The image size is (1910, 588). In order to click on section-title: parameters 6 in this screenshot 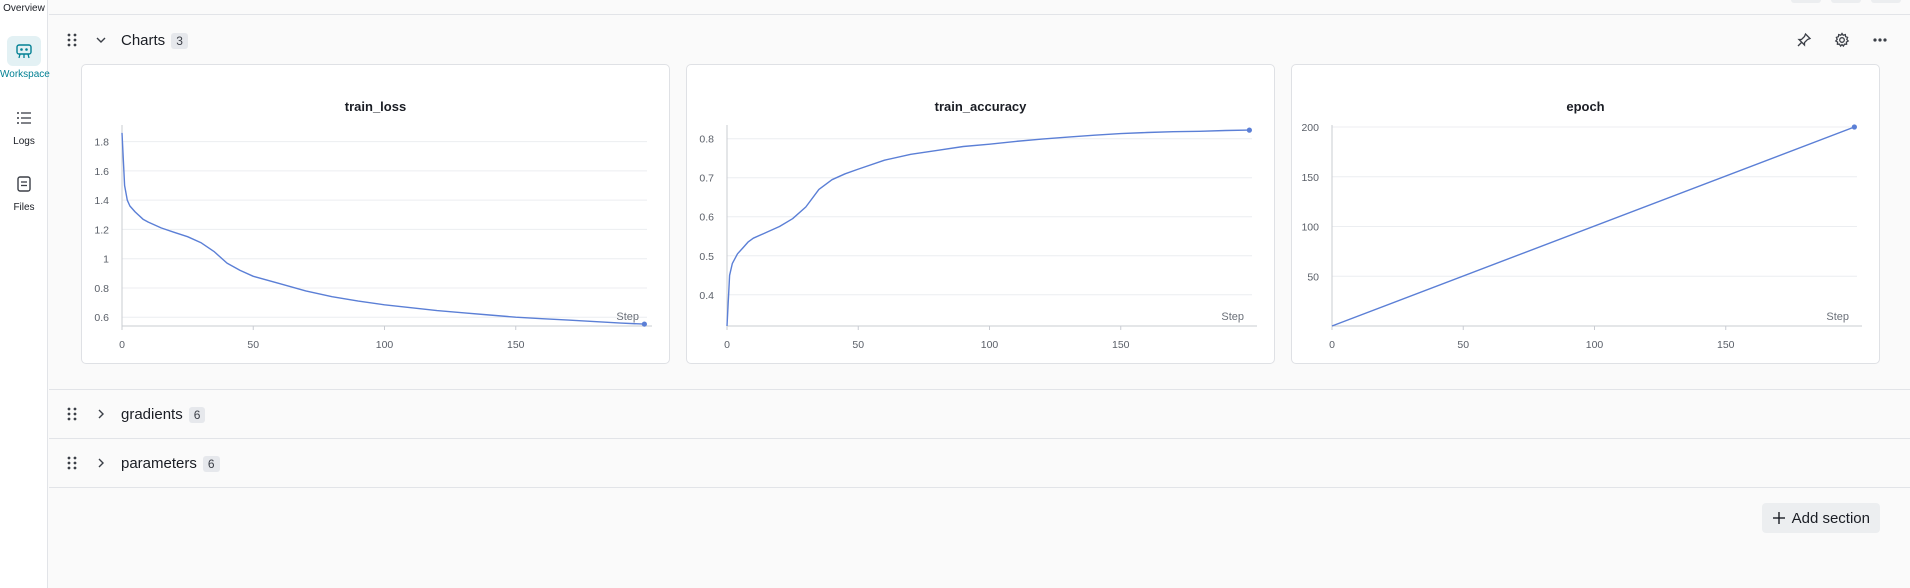, I will do `click(170, 463)`.